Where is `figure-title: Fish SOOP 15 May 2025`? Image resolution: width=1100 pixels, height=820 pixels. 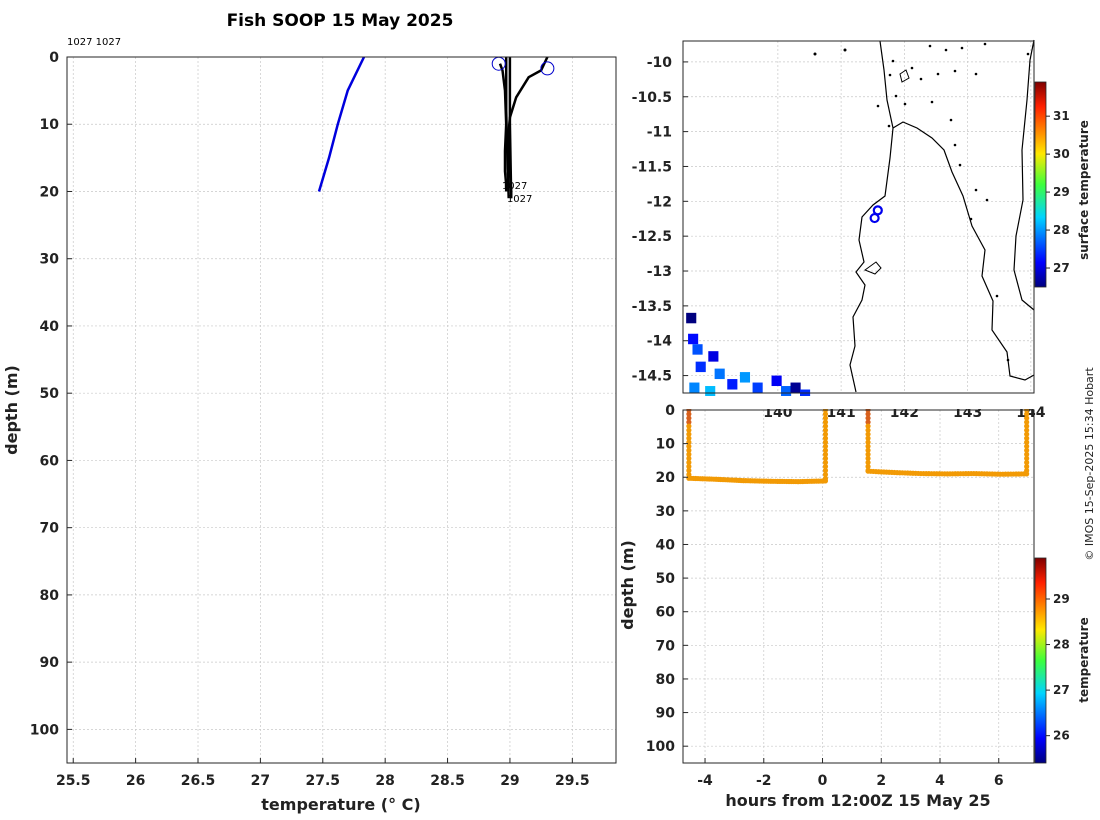
figure-title: Fish SOOP 15 May 2025 is located at coordinates (340, 21).